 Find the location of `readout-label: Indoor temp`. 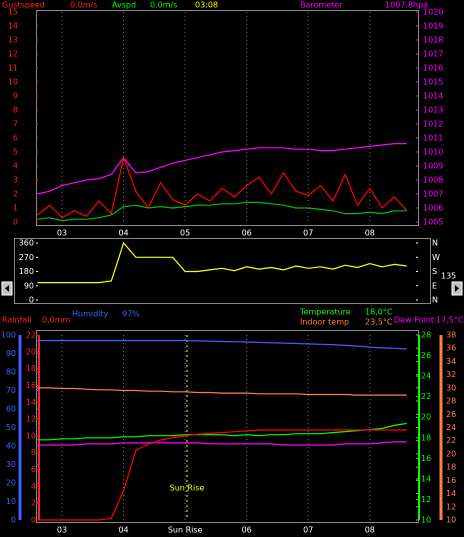

readout-label: Indoor temp is located at coordinates (324, 322).